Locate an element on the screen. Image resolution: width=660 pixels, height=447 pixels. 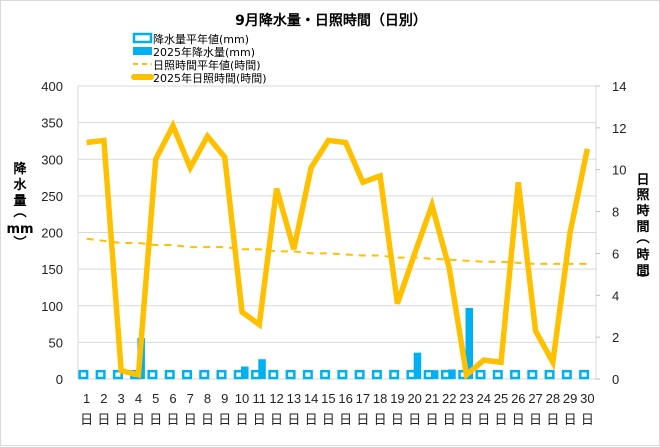
x-tick-label: 23 is located at coordinates (466, 398).